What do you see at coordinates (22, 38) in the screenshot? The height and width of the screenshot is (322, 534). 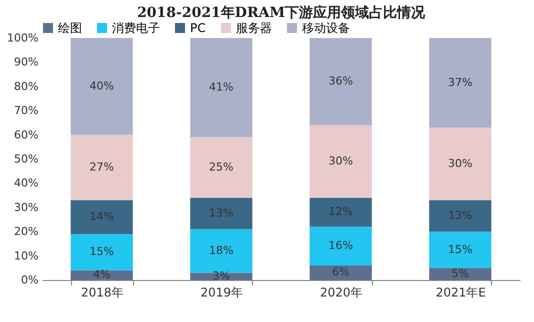 I see `y-tick-label: 100%` at bounding box center [22, 38].